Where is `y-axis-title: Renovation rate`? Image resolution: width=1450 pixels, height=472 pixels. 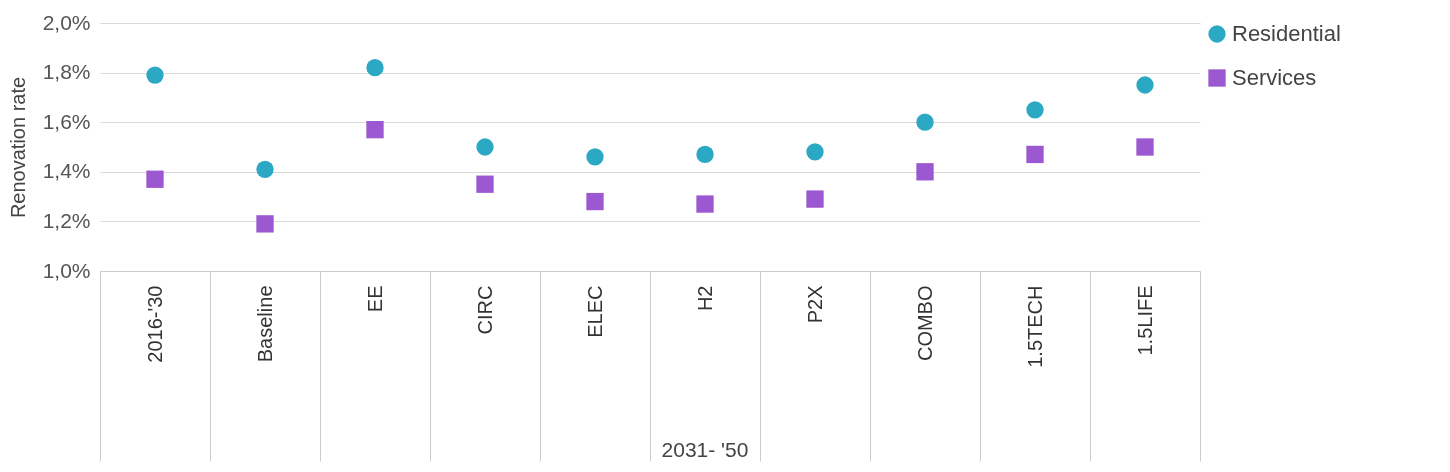 y-axis-title: Renovation rate is located at coordinates (17, 147).